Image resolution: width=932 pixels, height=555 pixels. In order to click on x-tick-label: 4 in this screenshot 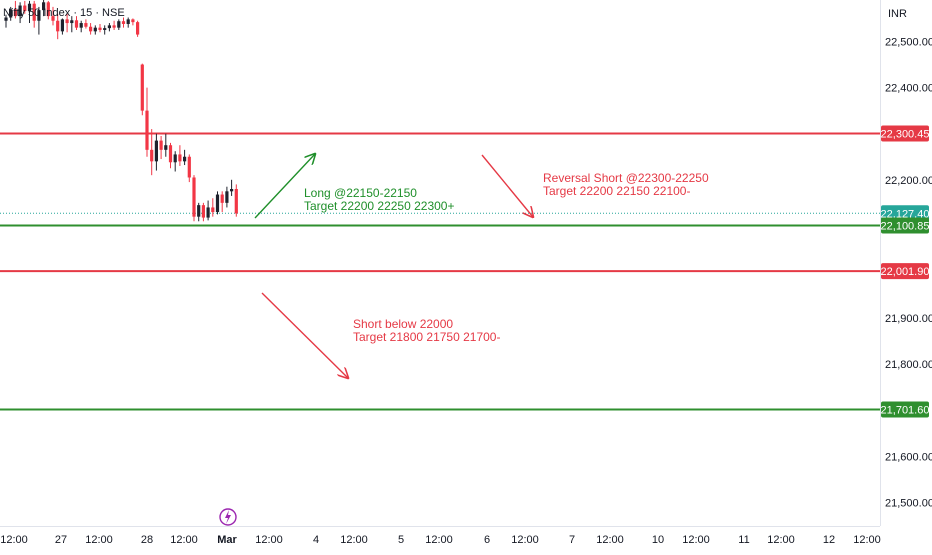, I will do `click(316, 540)`.